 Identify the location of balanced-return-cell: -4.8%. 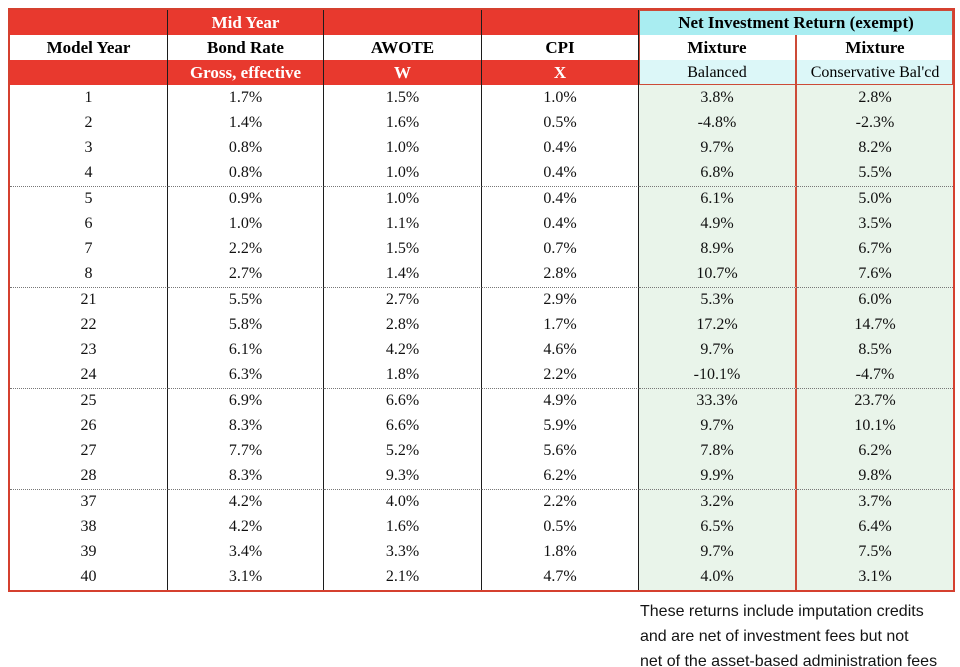
(718, 123).